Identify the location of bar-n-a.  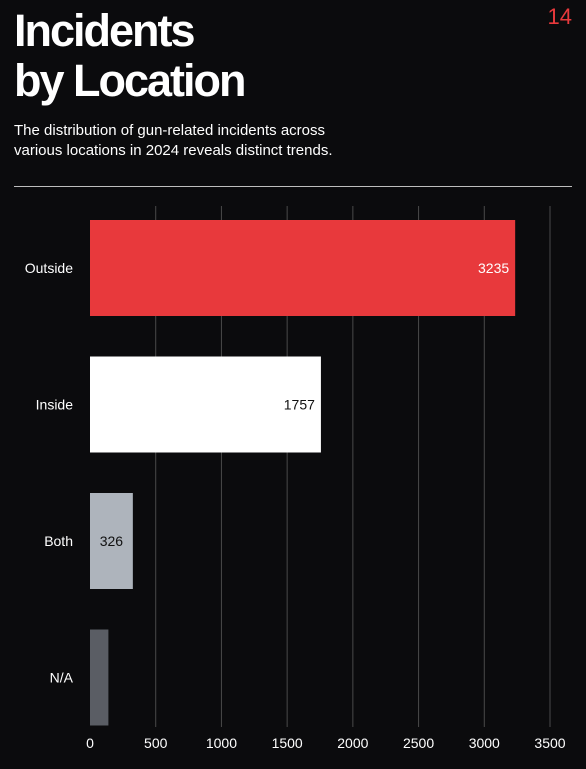
(99, 677).